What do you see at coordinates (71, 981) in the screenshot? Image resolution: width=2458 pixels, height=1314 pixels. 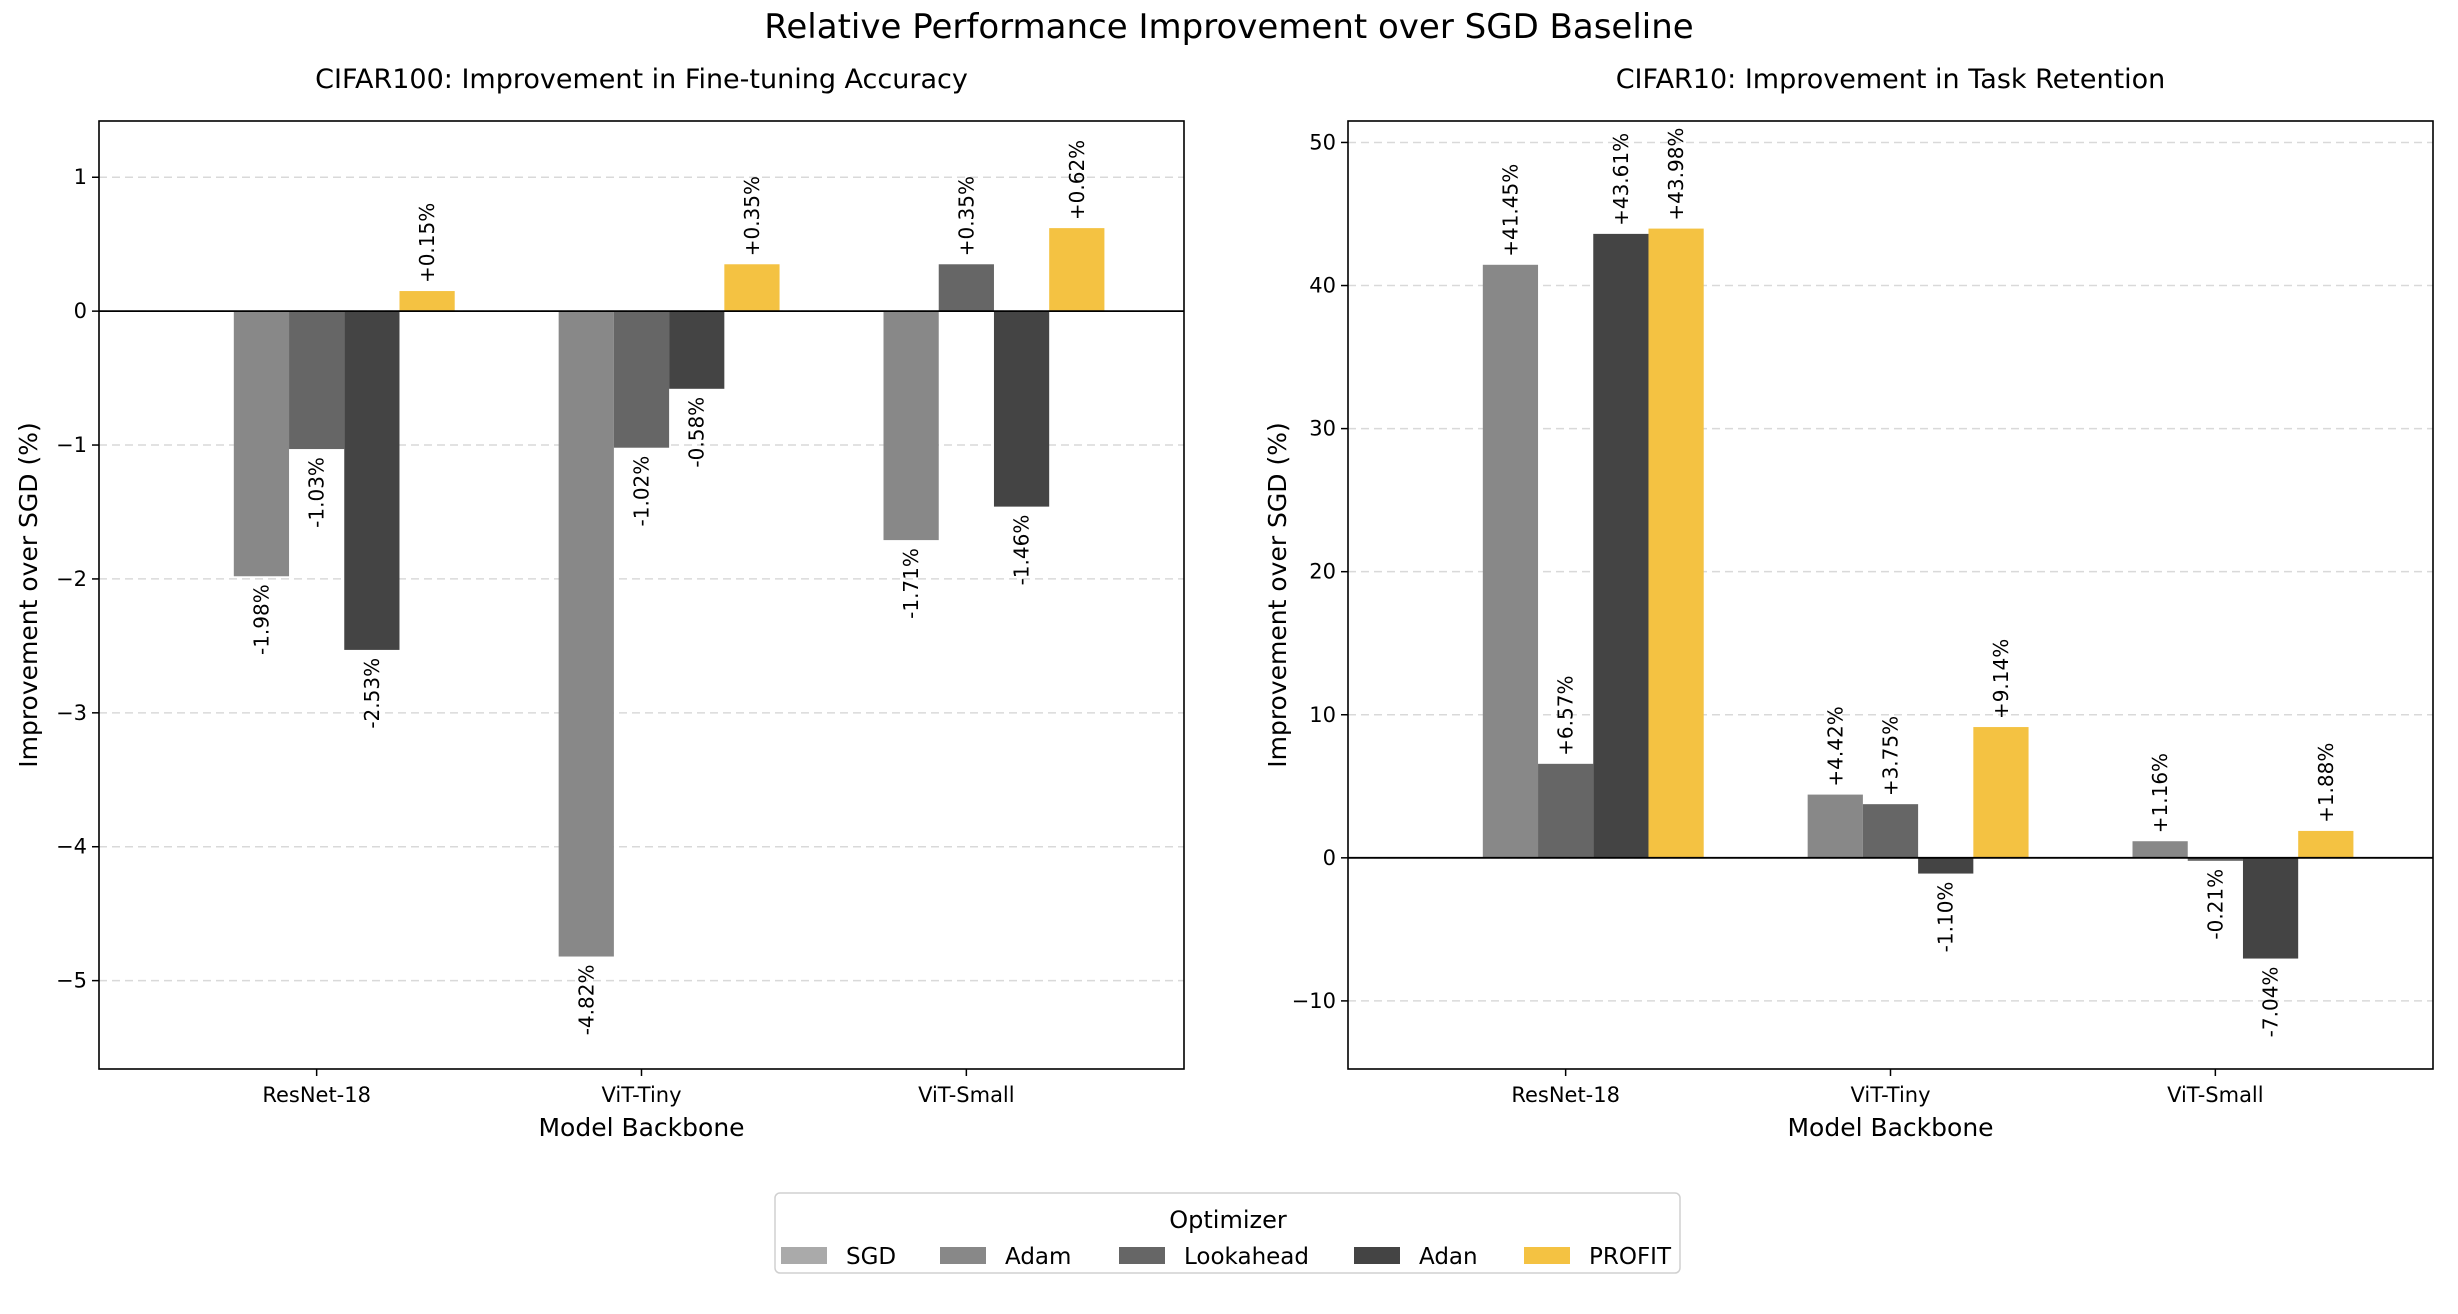 I see `y-tick-label: −5` at bounding box center [71, 981].